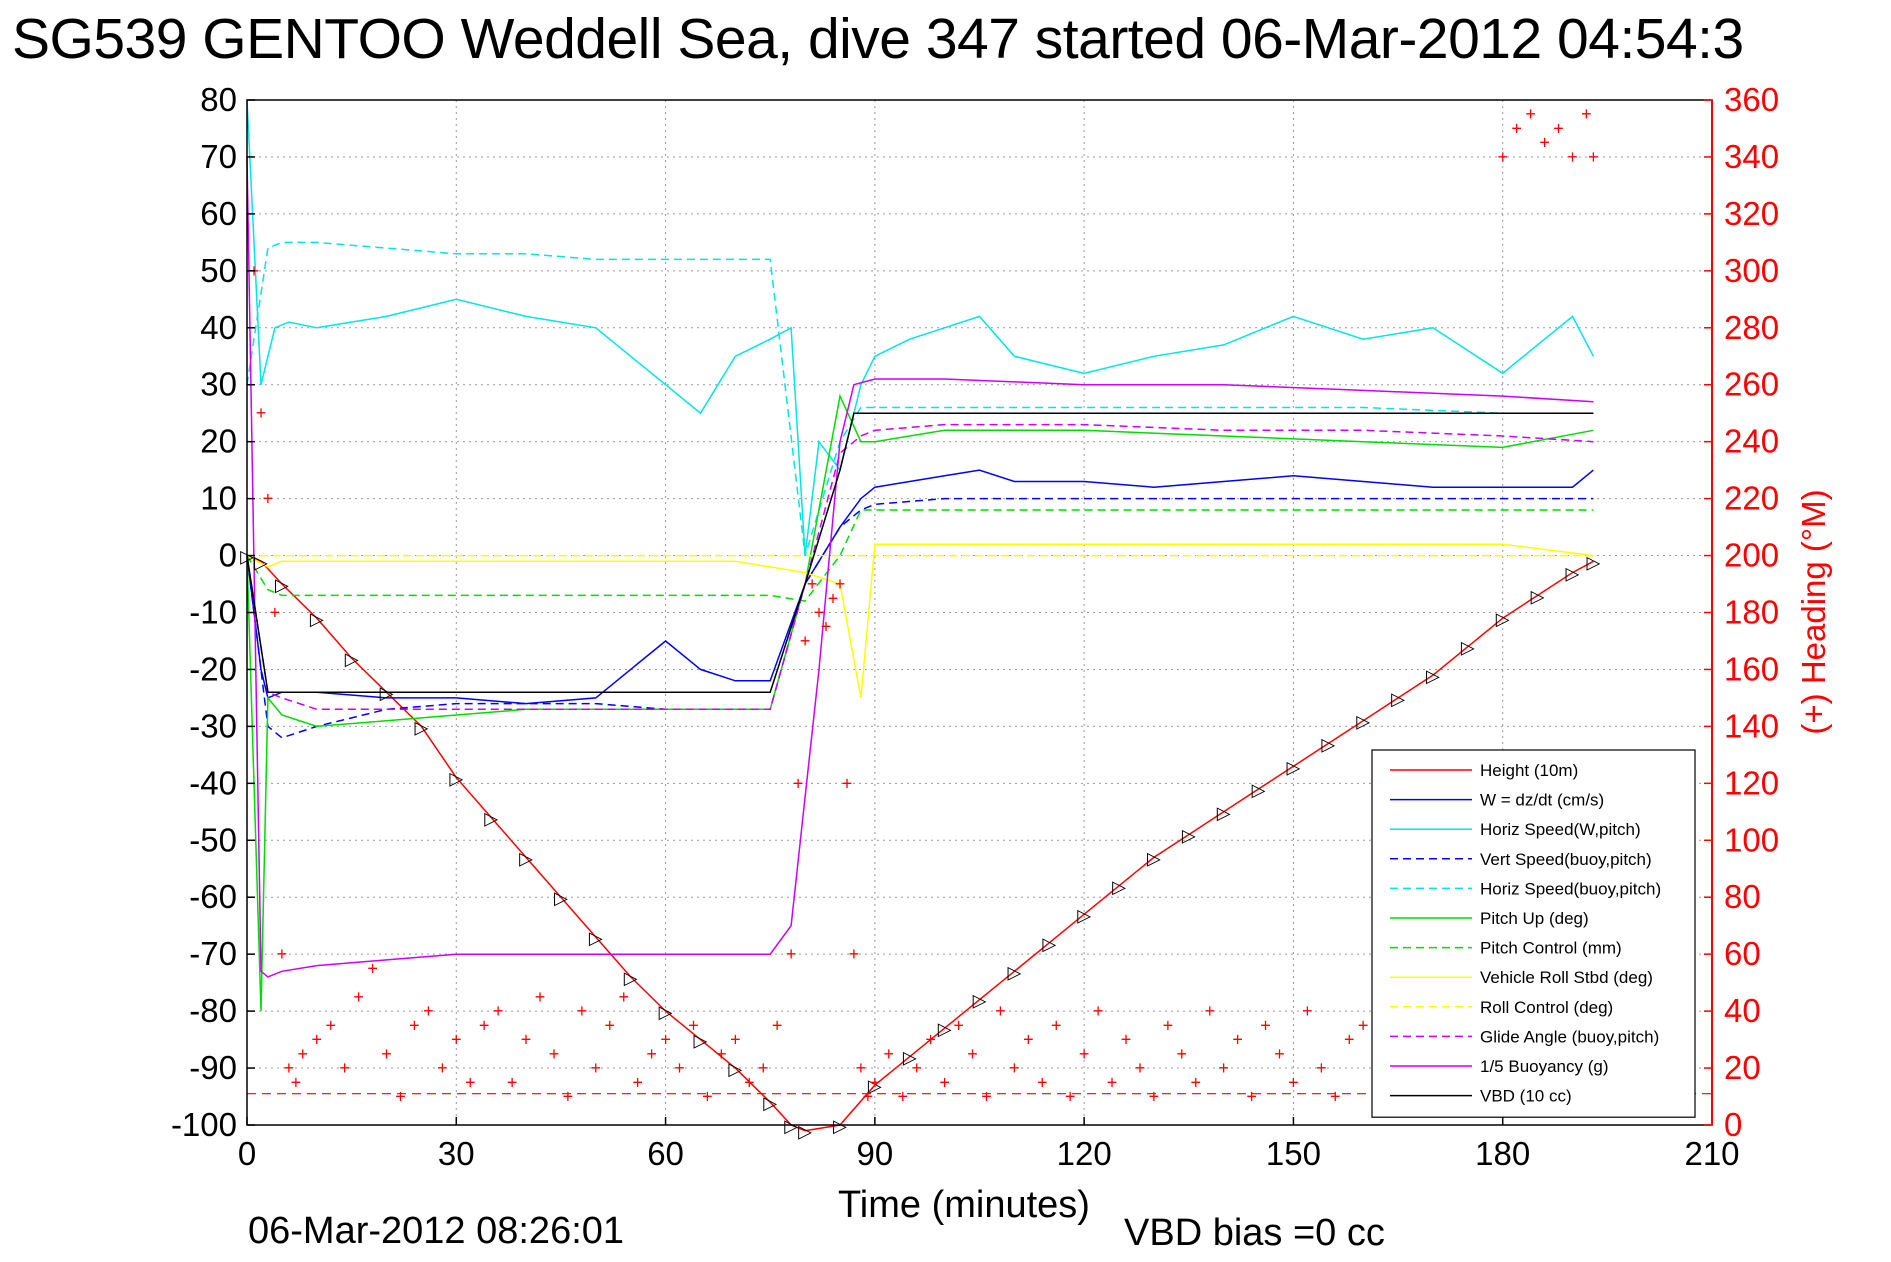 The height and width of the screenshot is (1262, 1891). Describe the element at coordinates (1569, 1036) in the screenshot. I see `legend-label: Glide Angle (buoy,pitch)` at that location.